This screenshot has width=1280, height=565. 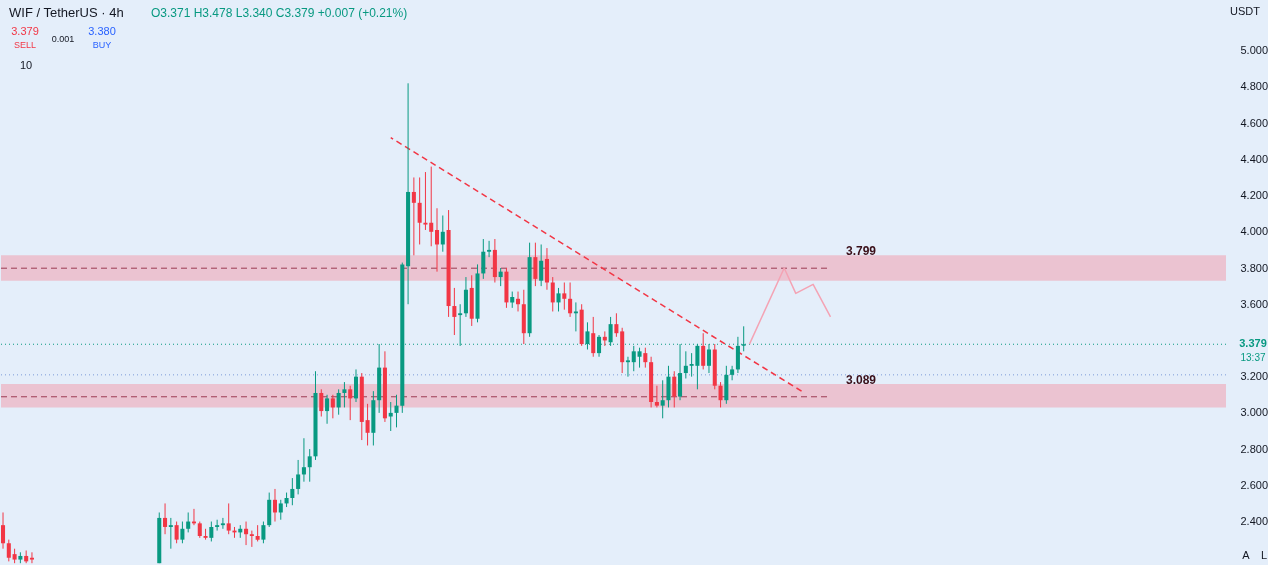 I want to click on y-tick-label: 3.600, so click(x=1254, y=303).